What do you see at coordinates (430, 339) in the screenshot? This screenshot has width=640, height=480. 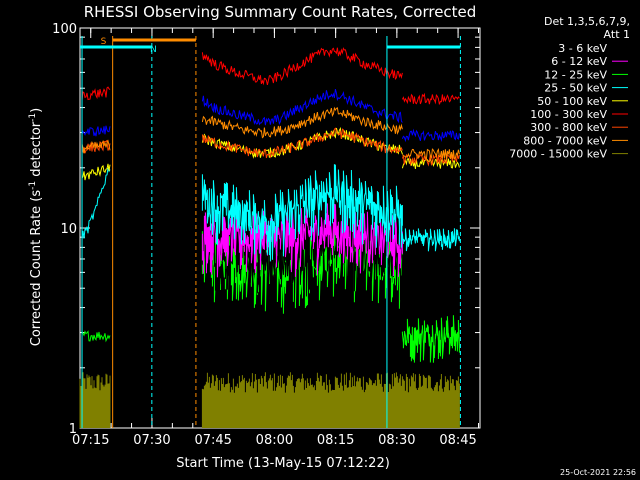 I see `series-post-12-25-kev` at bounding box center [430, 339].